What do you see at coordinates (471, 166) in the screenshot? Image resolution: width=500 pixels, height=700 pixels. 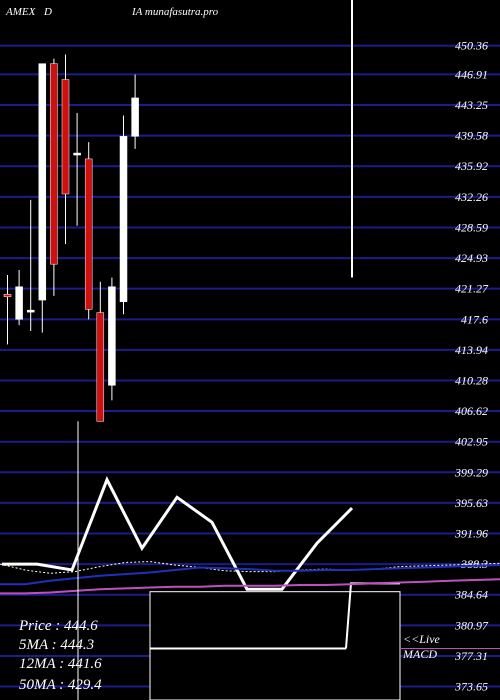 I see `y-tick-label: 435.92` at bounding box center [471, 166].